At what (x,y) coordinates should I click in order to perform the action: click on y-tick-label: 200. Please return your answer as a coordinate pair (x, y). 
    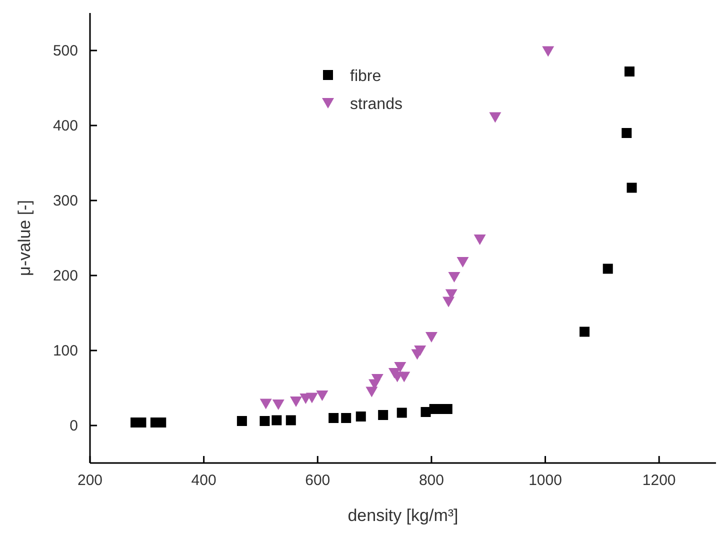
    Looking at the image, I should click on (65, 276).